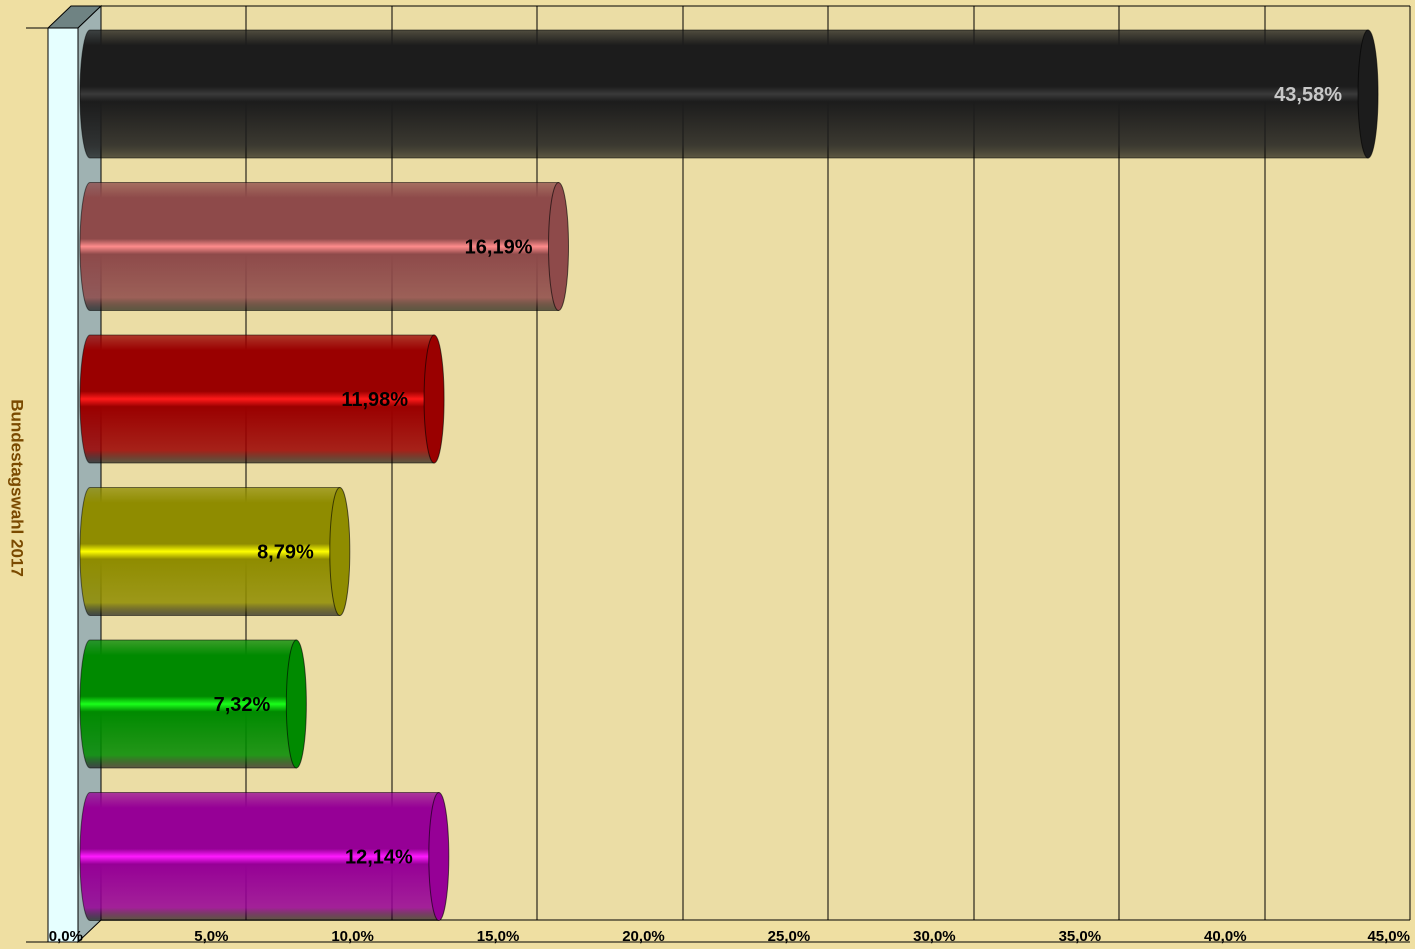 The height and width of the screenshot is (949, 1415). Describe the element at coordinates (934, 936) in the screenshot. I see `tick-label: 30,0%` at that location.